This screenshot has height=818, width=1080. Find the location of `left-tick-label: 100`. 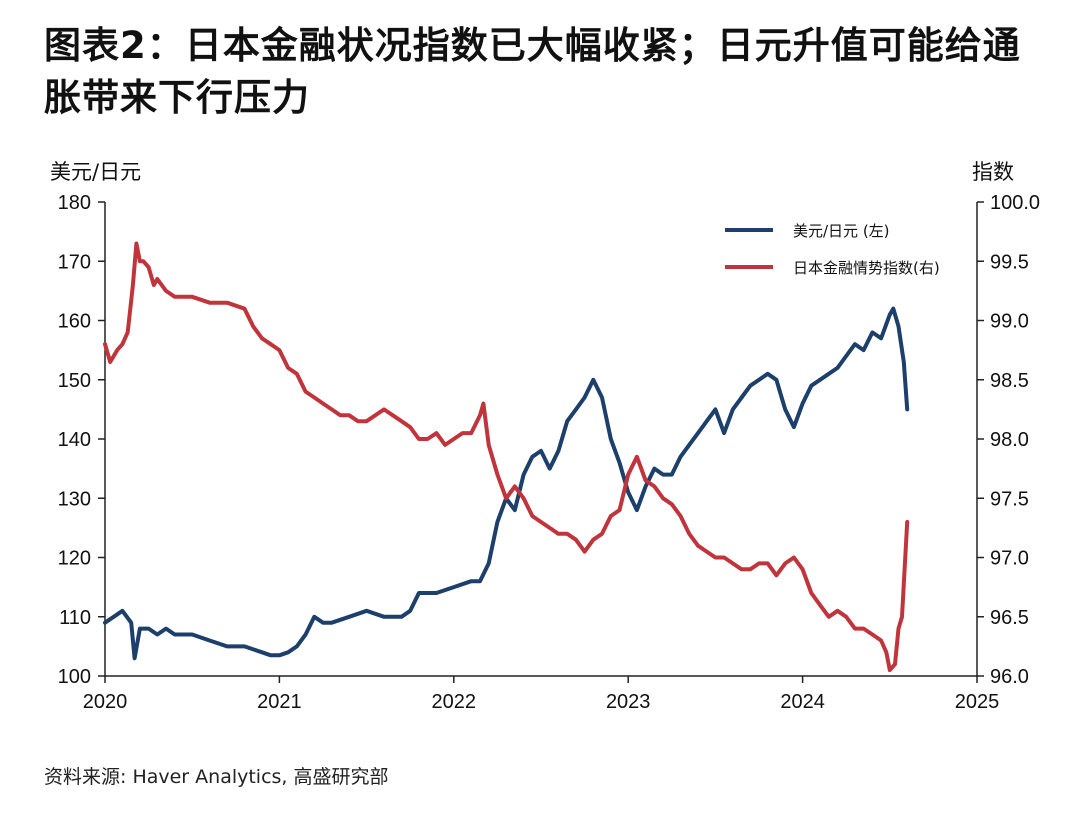

left-tick-label: 100 is located at coordinates (74, 677).